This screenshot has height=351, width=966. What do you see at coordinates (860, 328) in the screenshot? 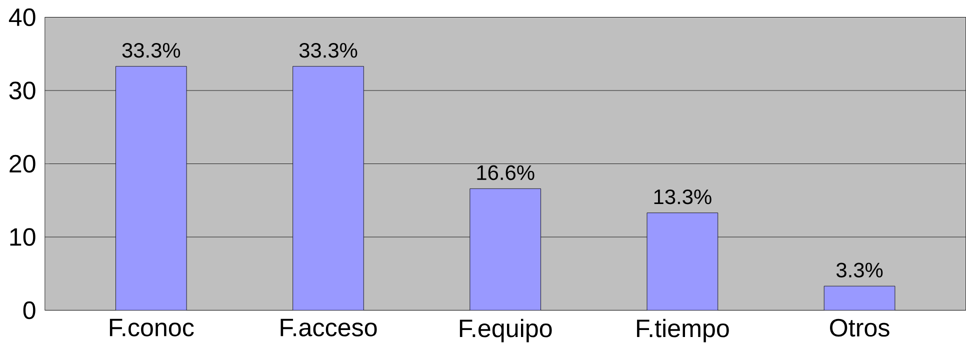
I see `x-tick-label: Otros` at bounding box center [860, 328].